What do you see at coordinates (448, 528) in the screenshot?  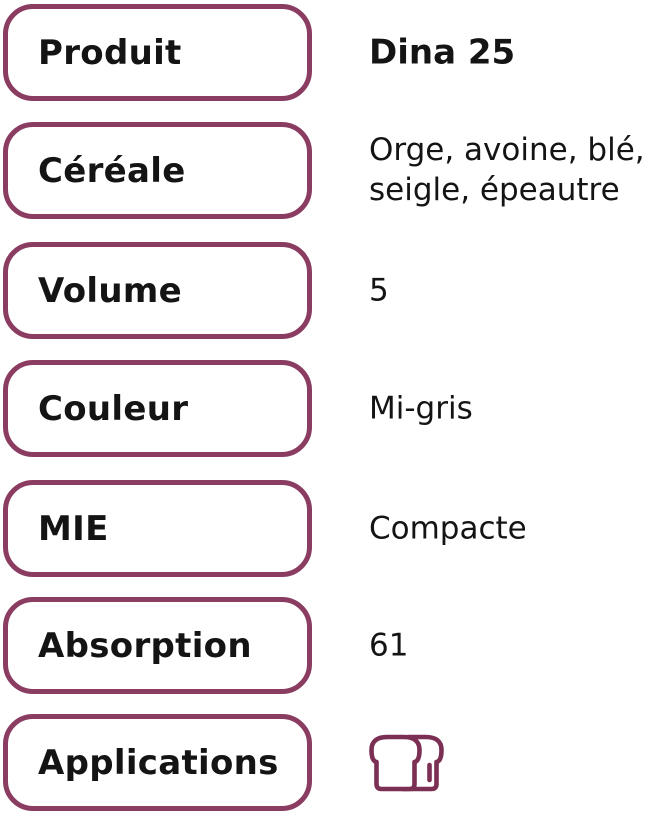 I see `row-value-mie: Compacte` at bounding box center [448, 528].